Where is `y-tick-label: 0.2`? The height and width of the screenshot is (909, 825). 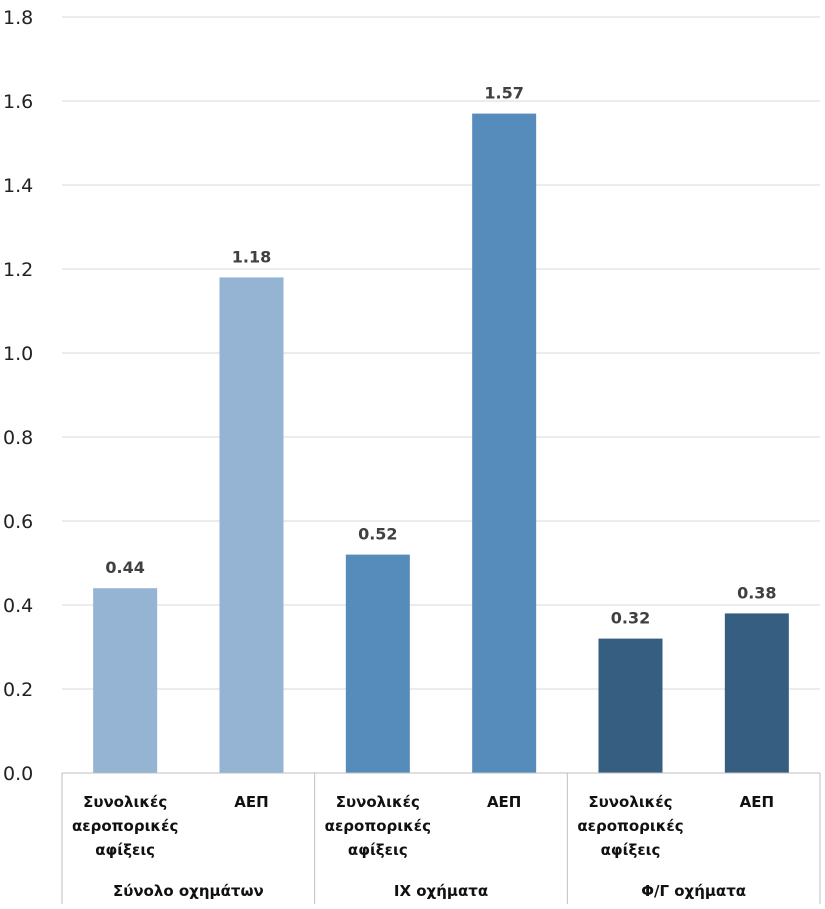
y-tick-label: 0.2 is located at coordinates (18, 690).